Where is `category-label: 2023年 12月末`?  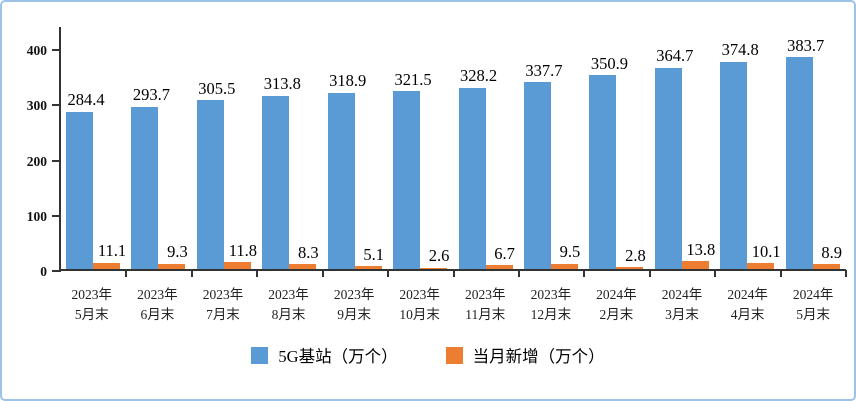
category-label: 2023年 12月末 is located at coordinates (551, 305).